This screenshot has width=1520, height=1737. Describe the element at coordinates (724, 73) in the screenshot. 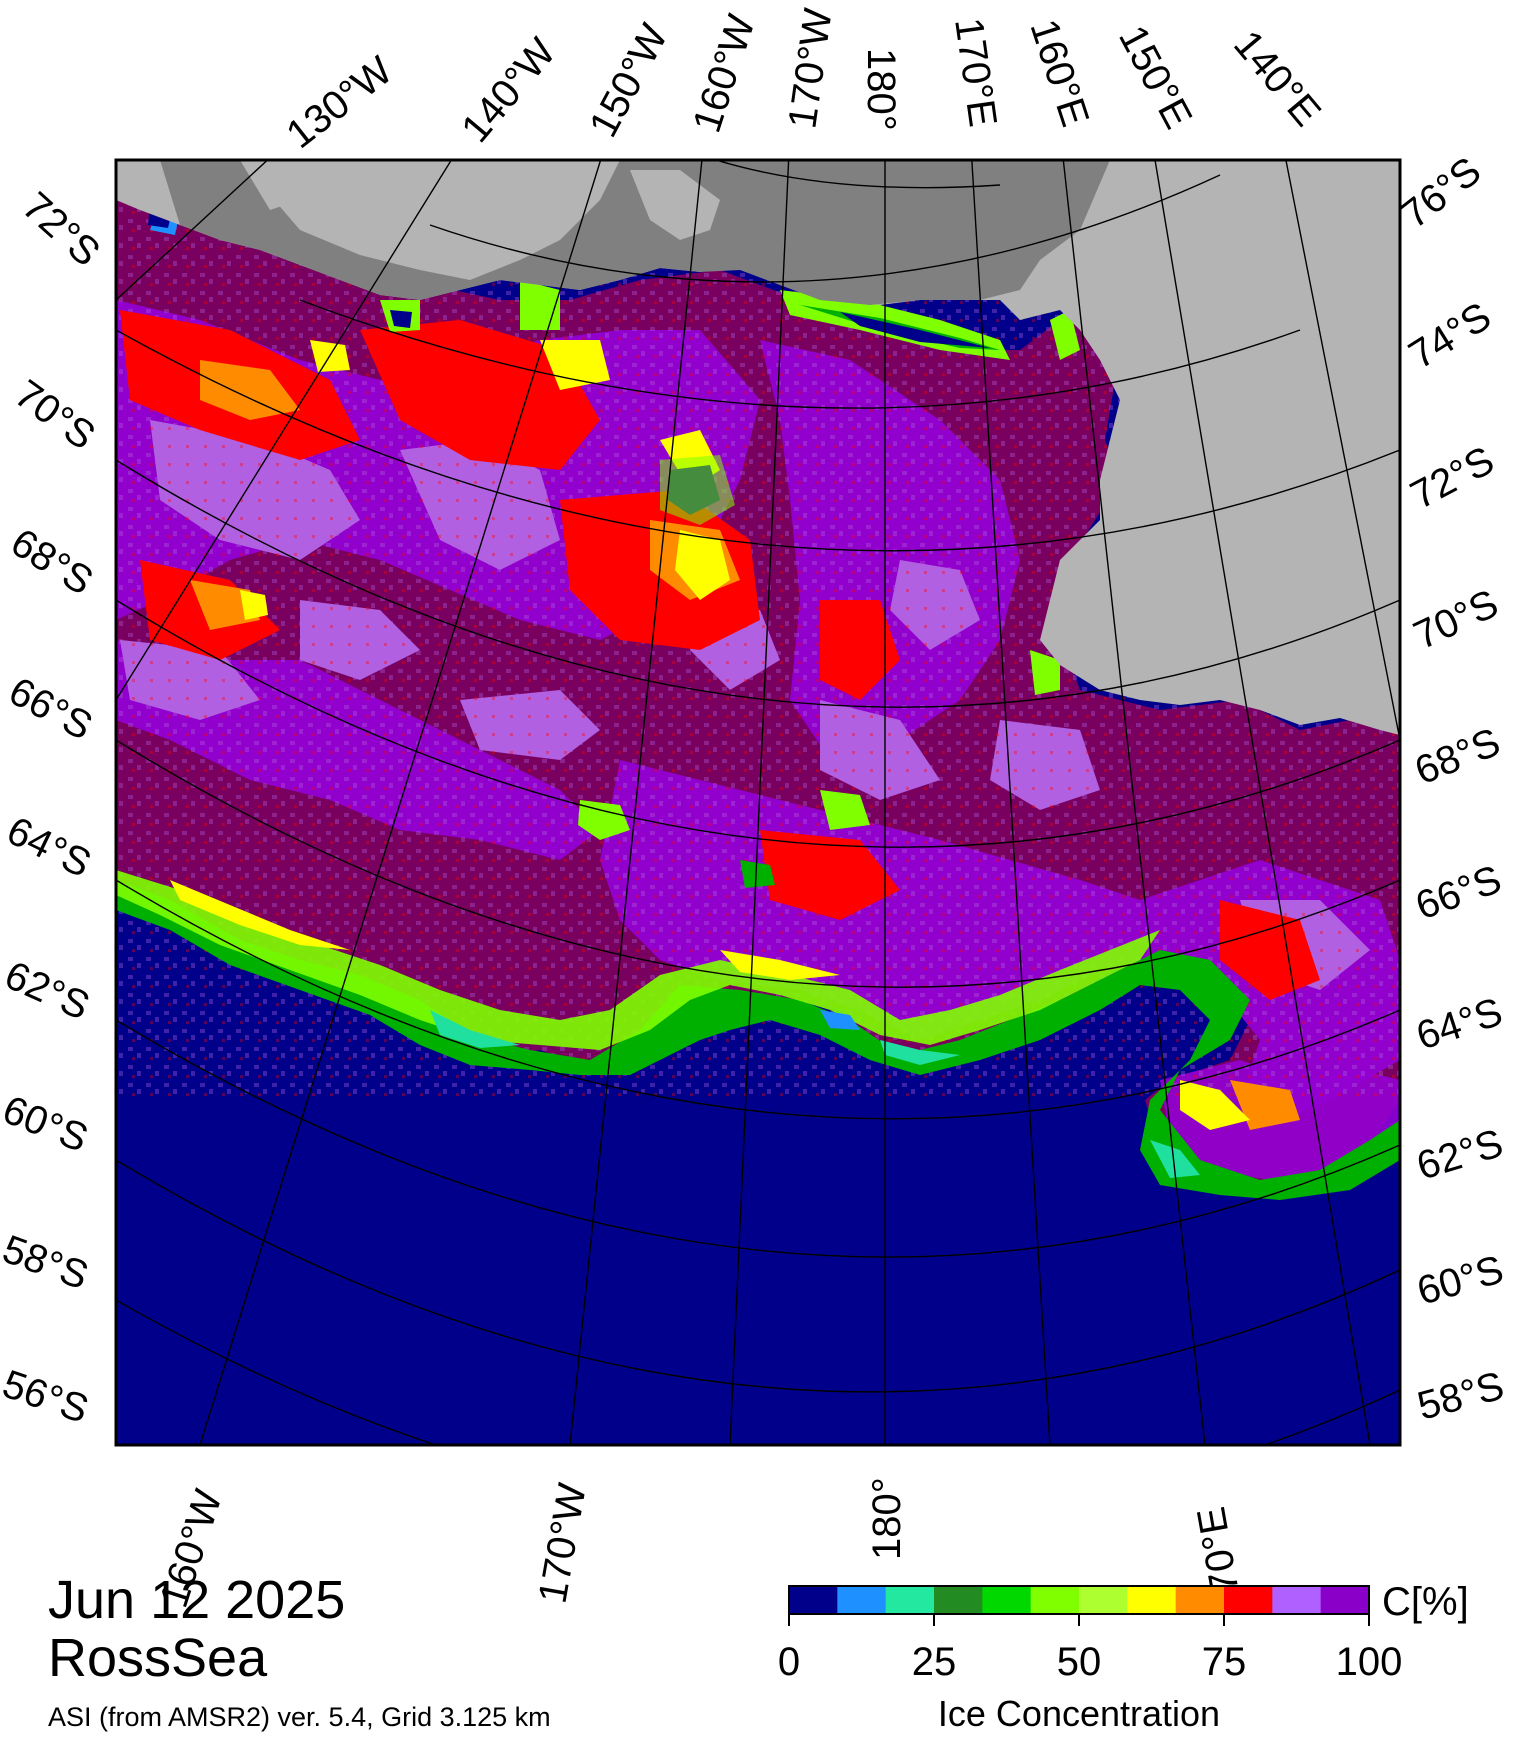

I see `lon-label: 160°W` at that location.